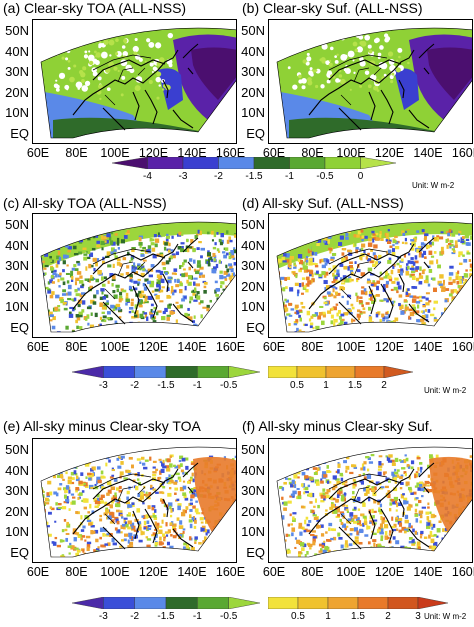 The image size is (474, 627). I want to click on colorbar-svg, so click(166, 603).